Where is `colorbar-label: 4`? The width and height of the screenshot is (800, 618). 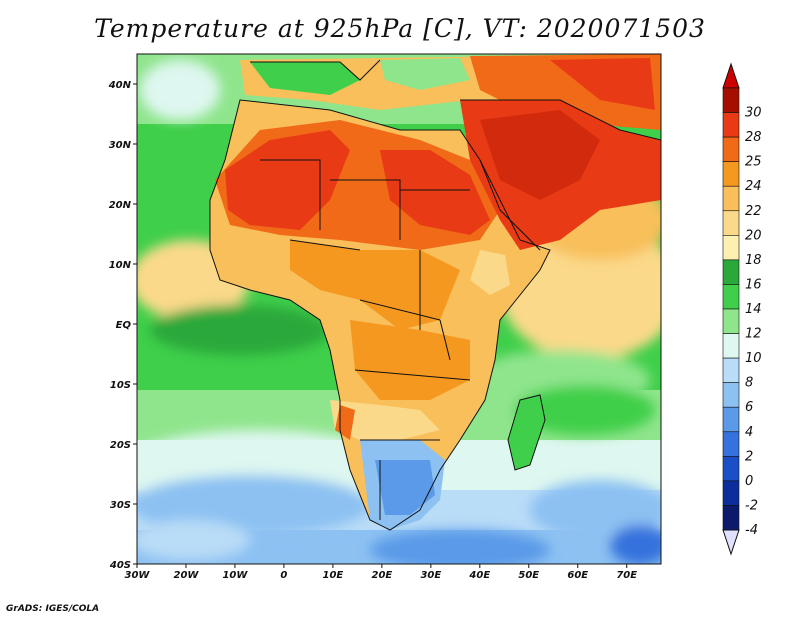
colorbar-label: 4 is located at coordinates (749, 432).